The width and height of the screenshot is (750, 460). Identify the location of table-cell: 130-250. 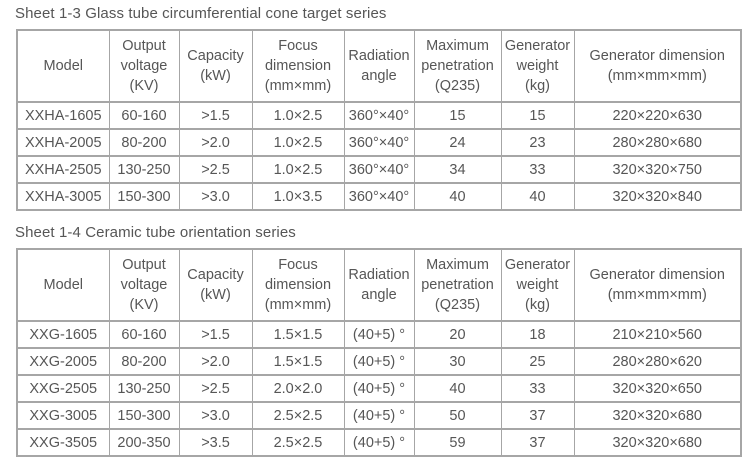
(144, 169).